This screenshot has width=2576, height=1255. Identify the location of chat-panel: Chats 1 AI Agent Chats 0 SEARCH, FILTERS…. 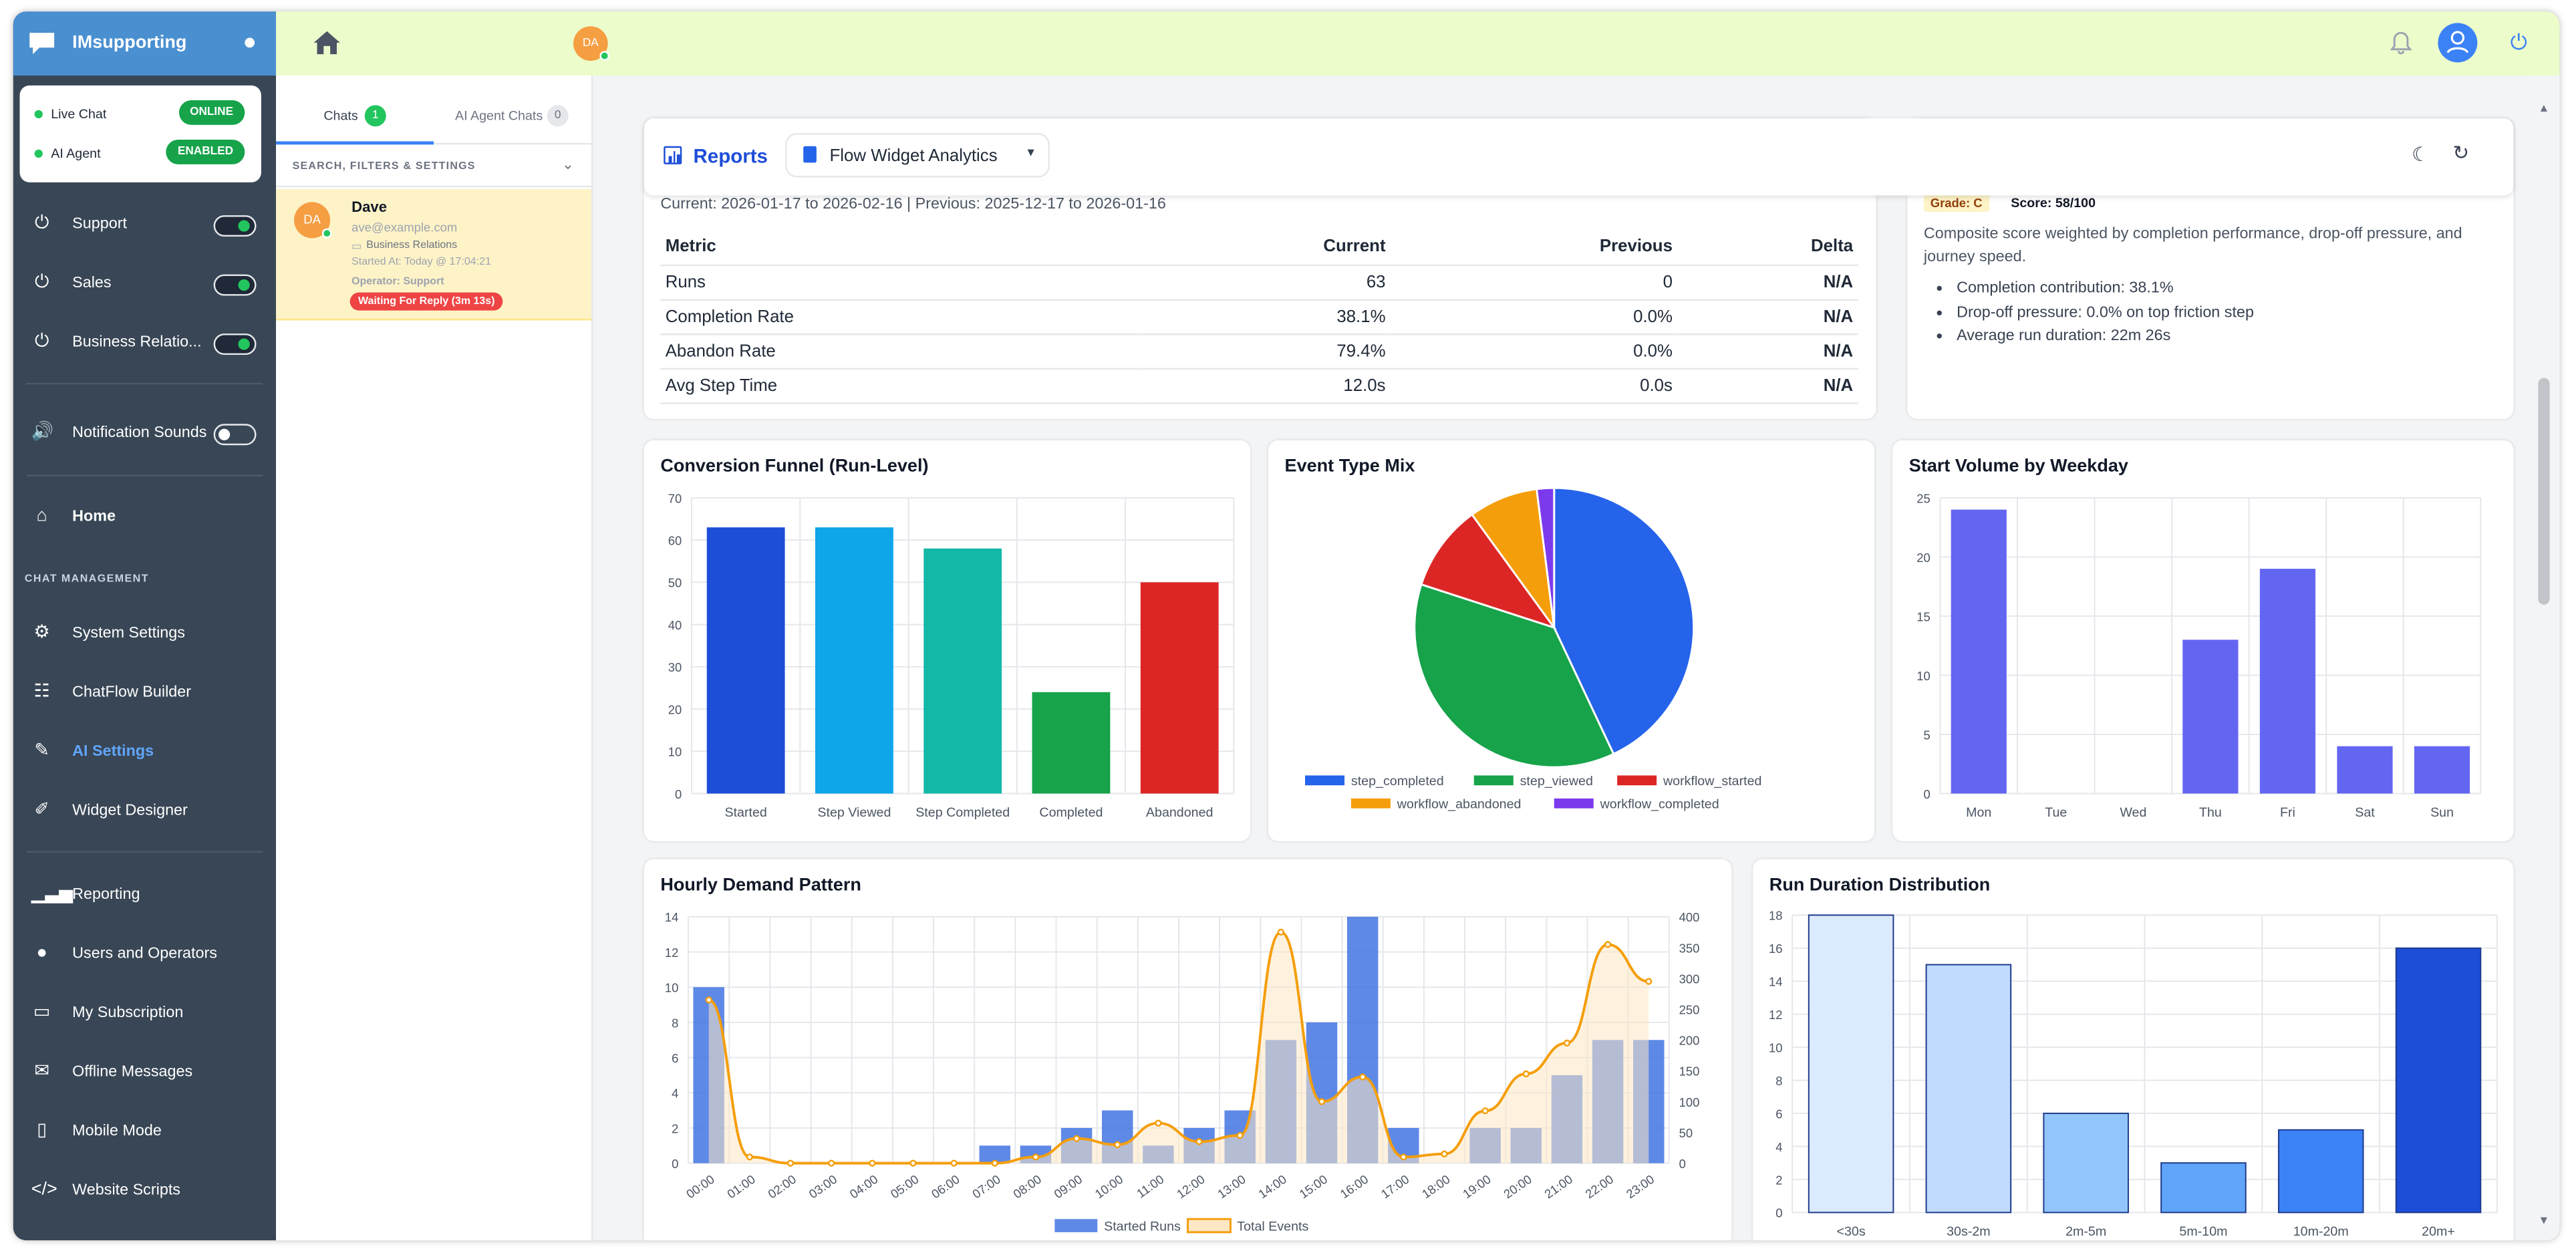
(434, 658).